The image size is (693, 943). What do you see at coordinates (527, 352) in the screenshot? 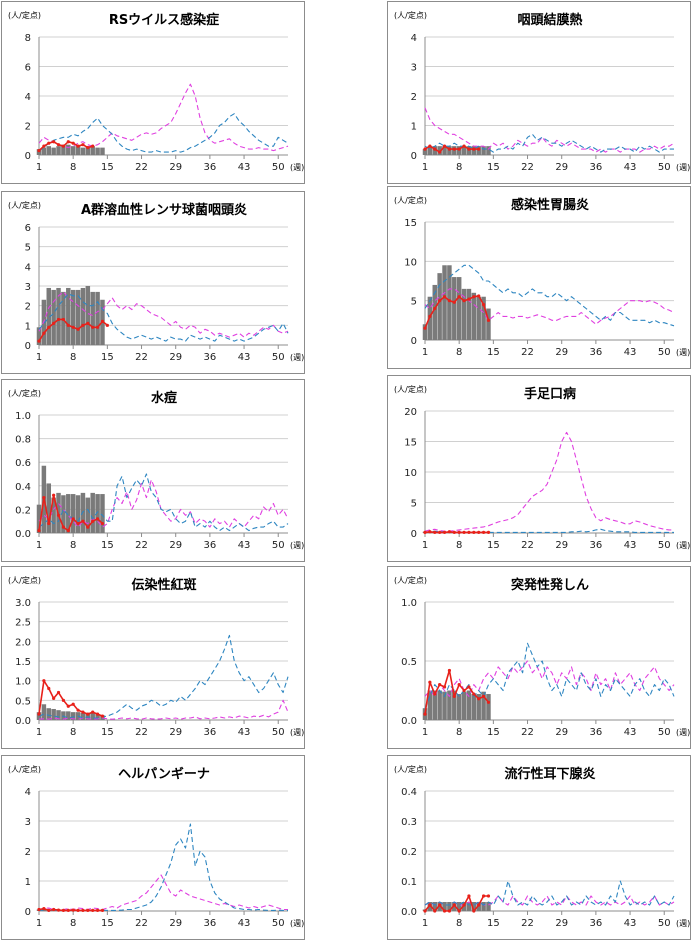
I see `x-tick-label: 22` at bounding box center [527, 352].